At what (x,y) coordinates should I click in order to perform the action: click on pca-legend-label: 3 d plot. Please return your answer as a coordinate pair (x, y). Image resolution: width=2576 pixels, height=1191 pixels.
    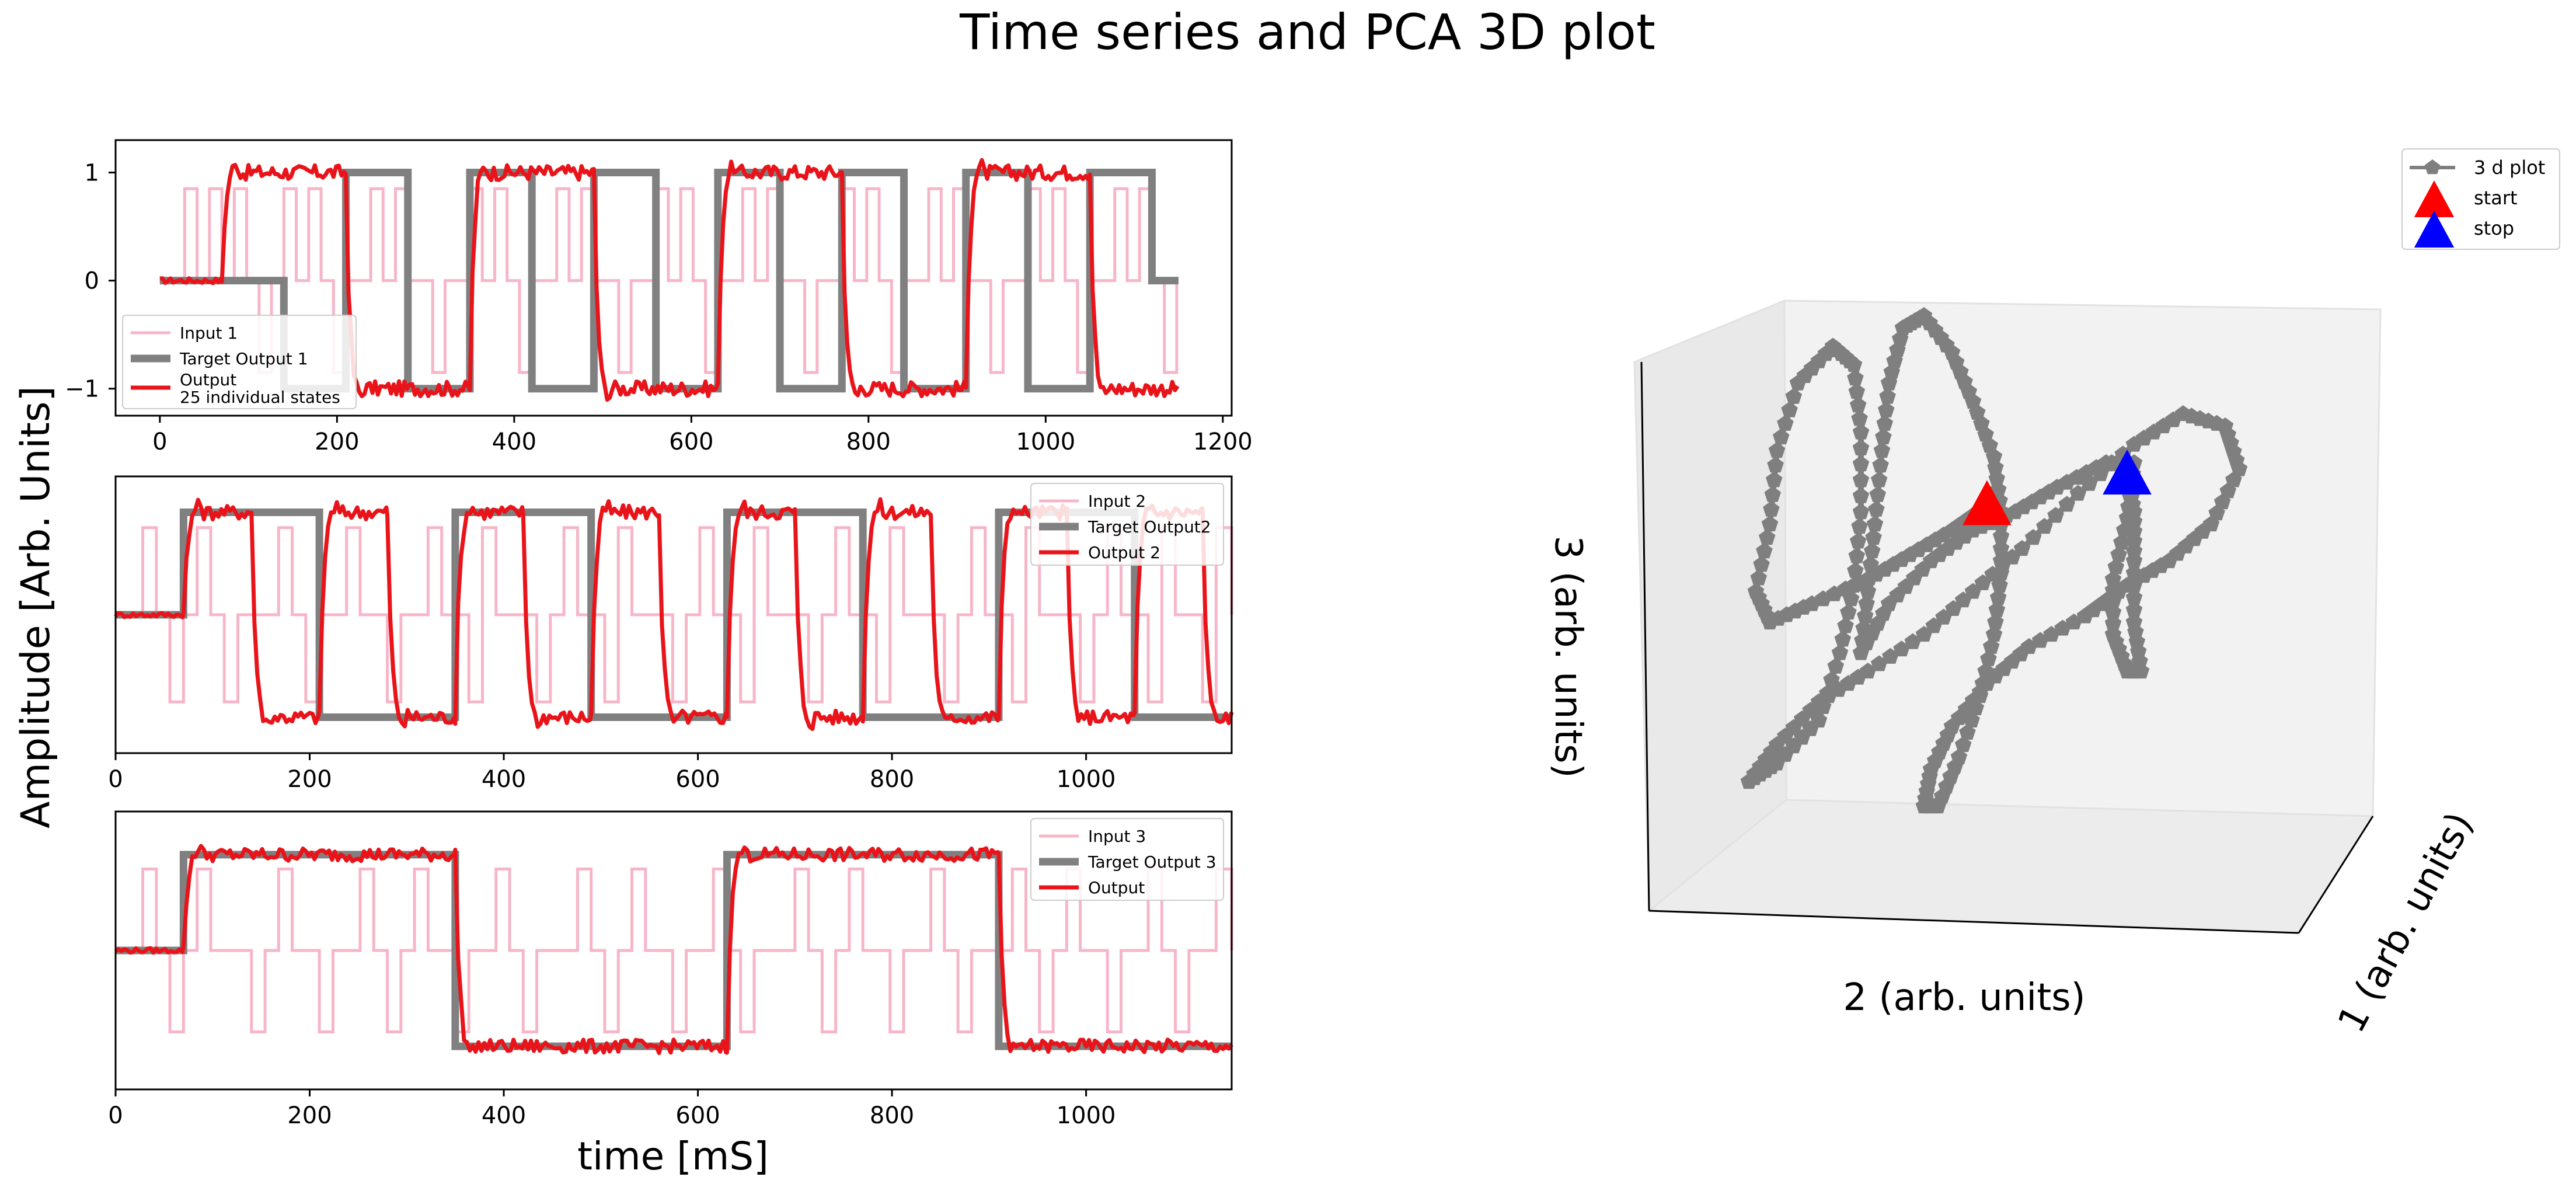
    Looking at the image, I should click on (2510, 167).